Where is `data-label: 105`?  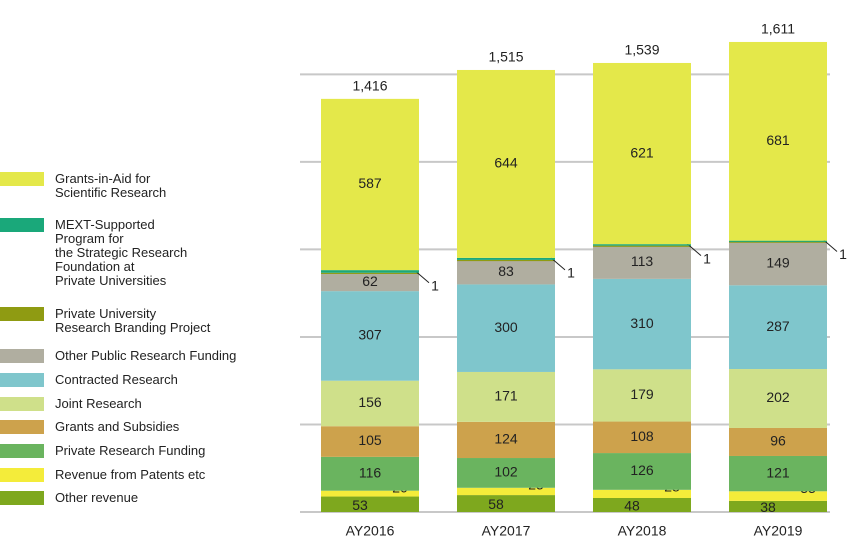 data-label: 105 is located at coordinates (370, 440).